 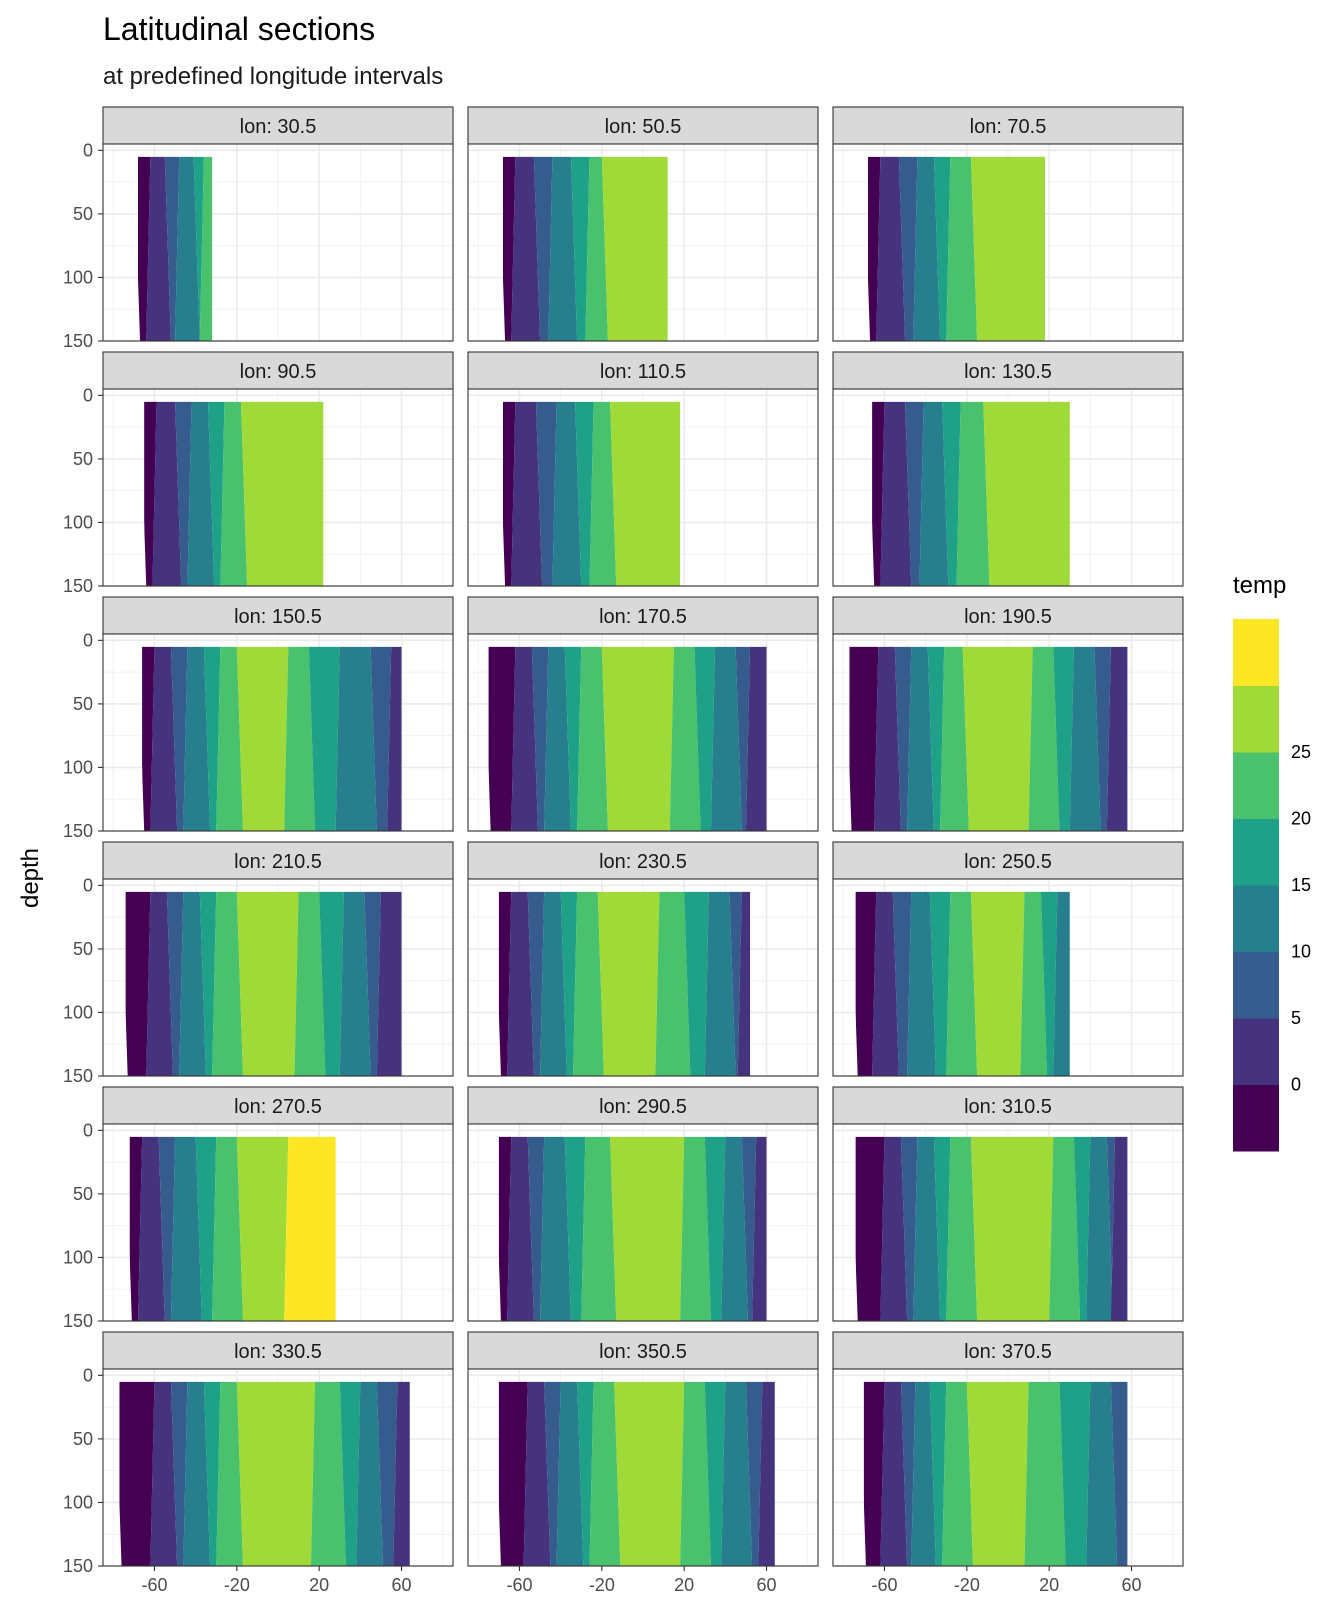 I want to click on facet-panel: lon: 210.5 0 50 100 150, so click(x=258, y=963).